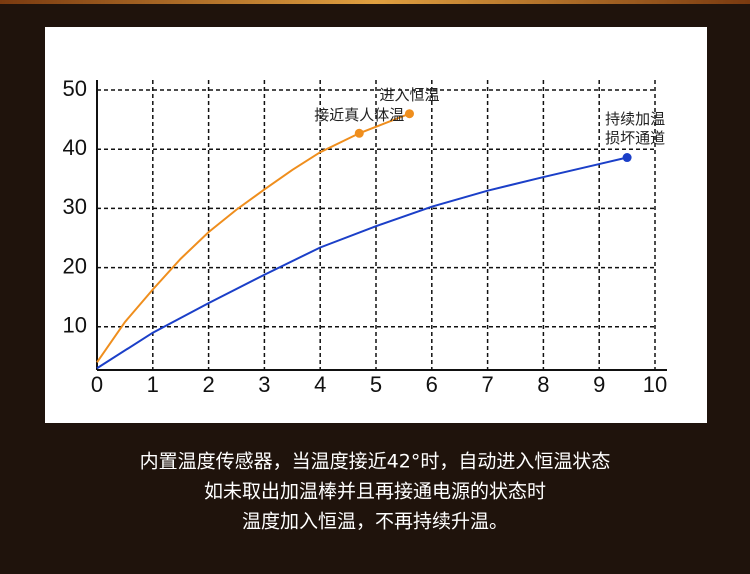 The width and height of the screenshot is (750, 574). I want to click on annotation: 进入恒温, so click(409, 95).